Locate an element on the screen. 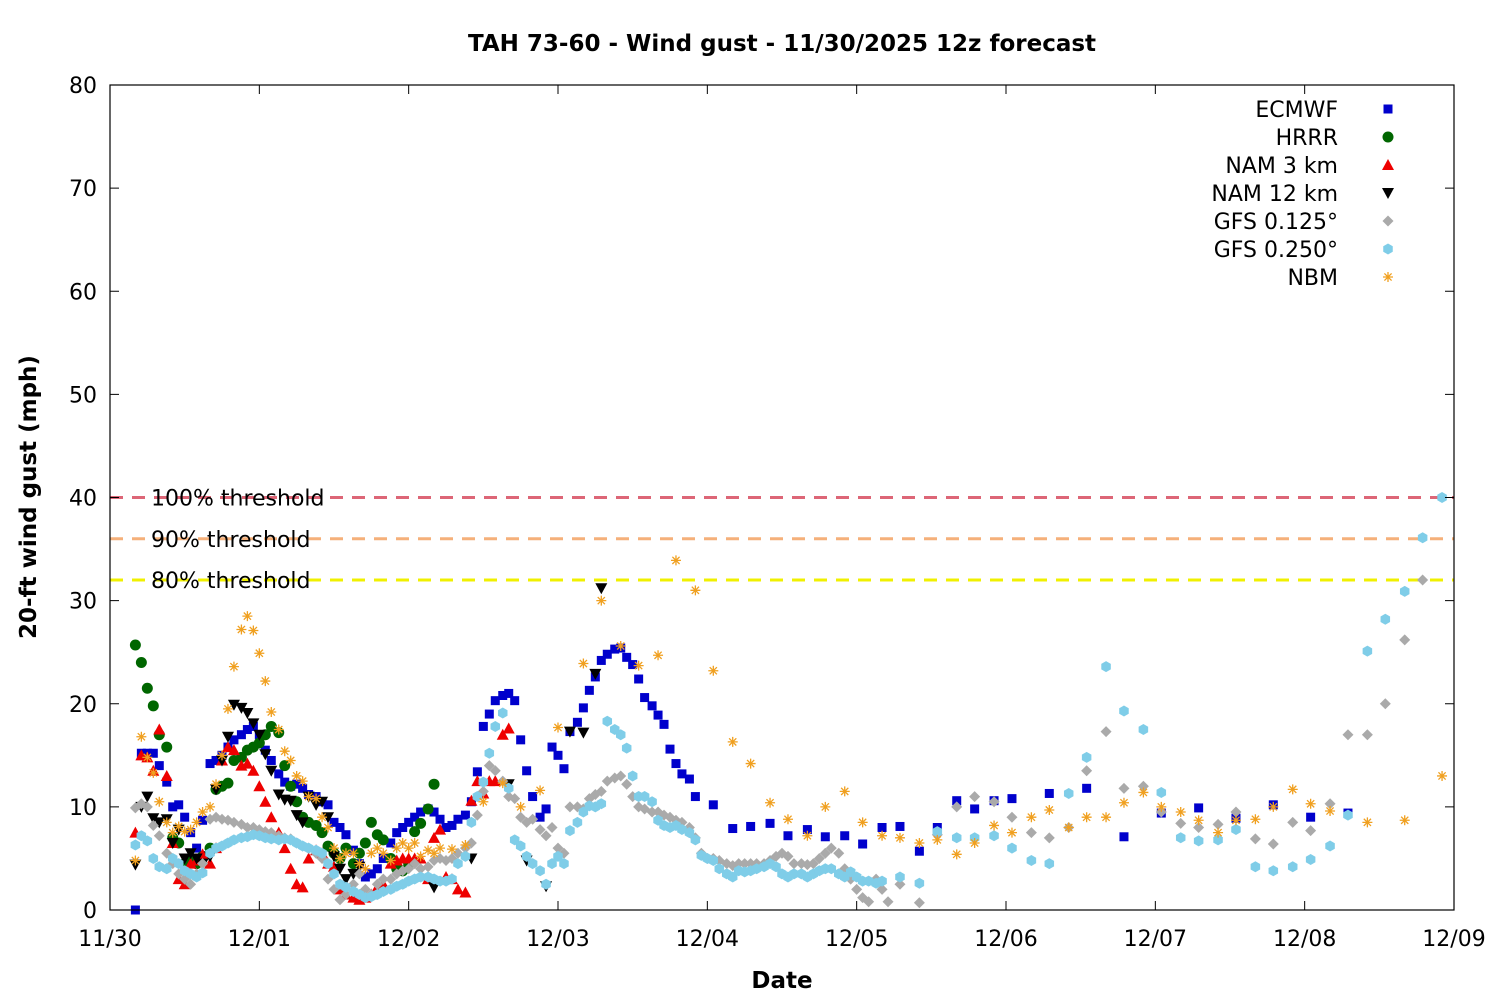  y-tick-label: 70 is located at coordinates (83, 189).